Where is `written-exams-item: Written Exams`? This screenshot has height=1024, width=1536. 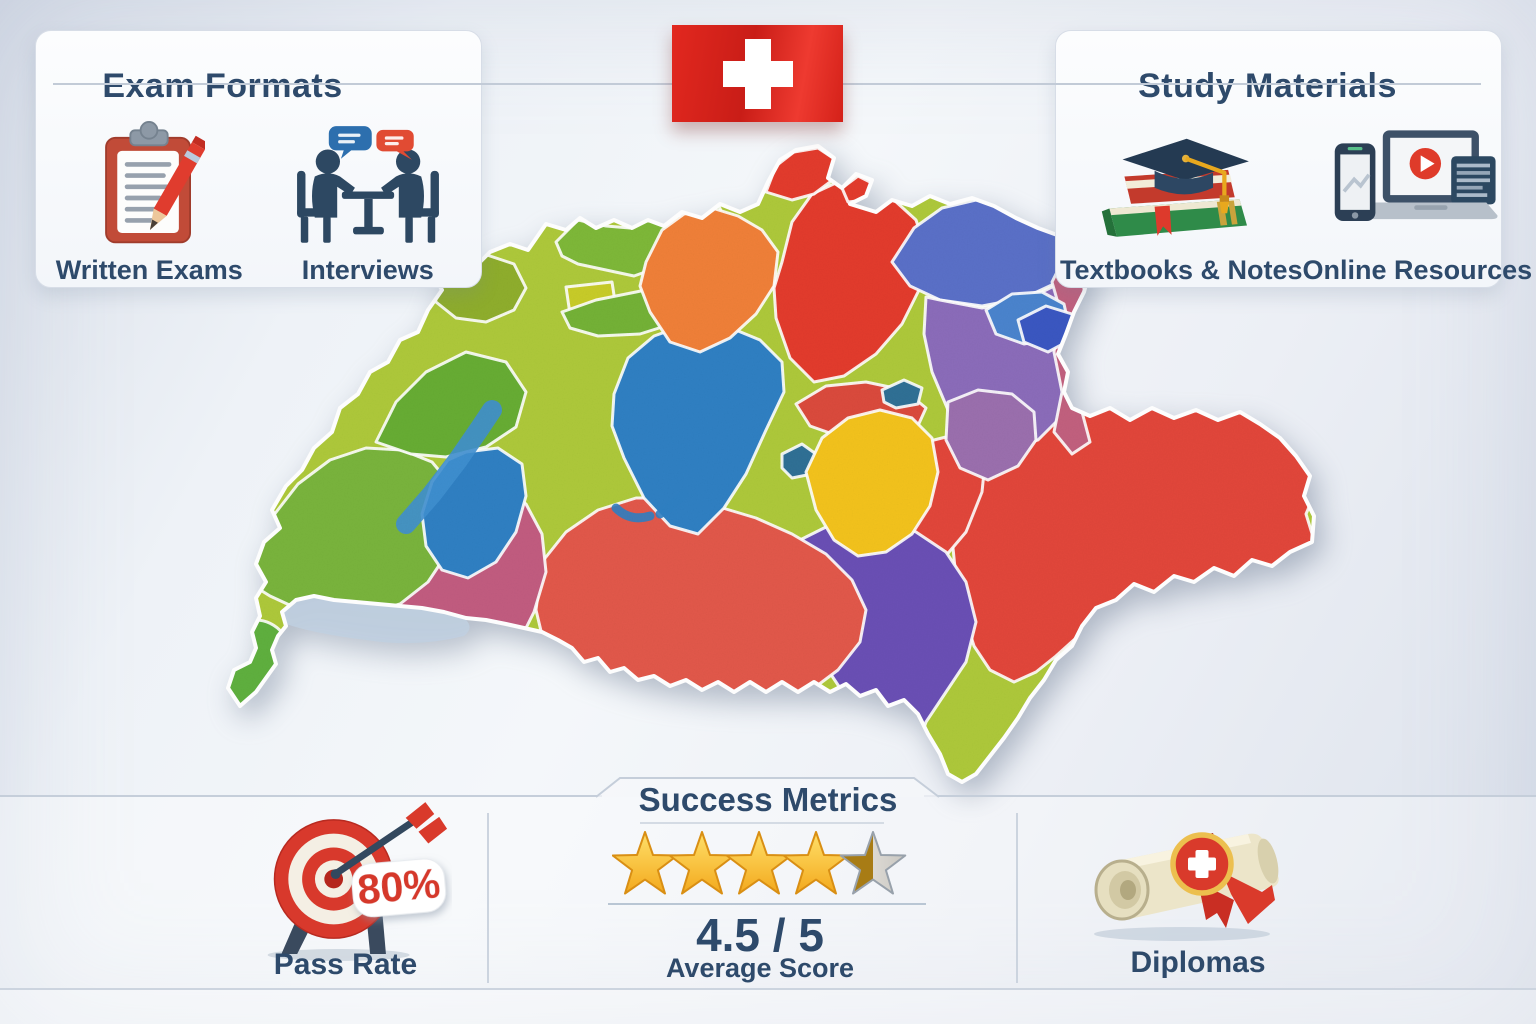
written-exams-item: Written Exams is located at coordinates (149, 203).